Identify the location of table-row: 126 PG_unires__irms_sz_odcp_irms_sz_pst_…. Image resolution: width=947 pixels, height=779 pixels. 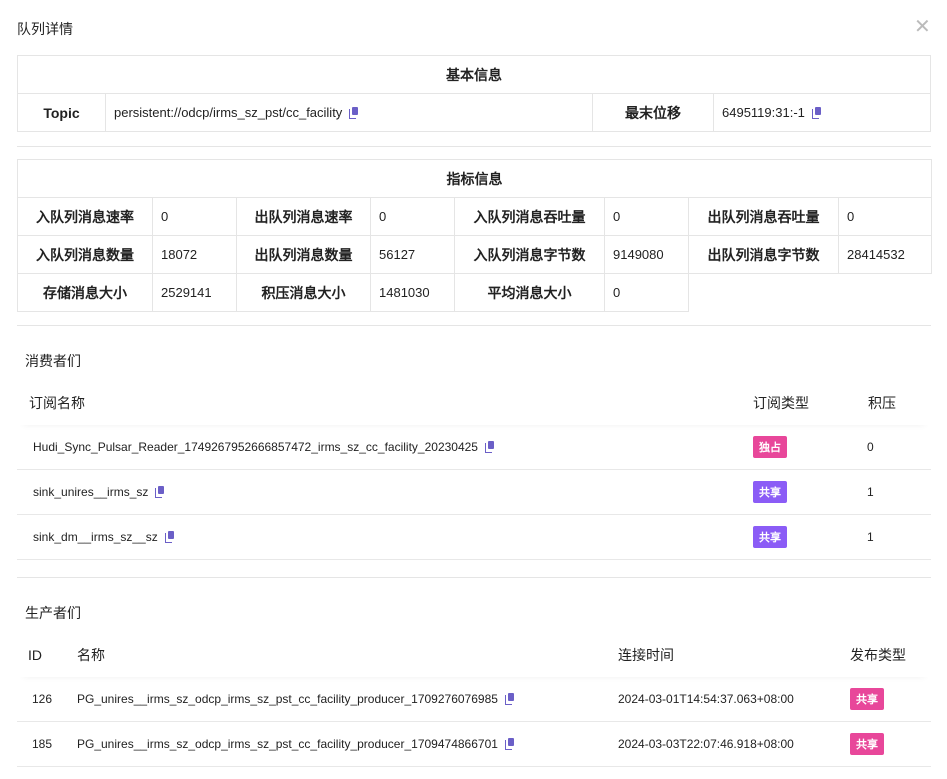
(474, 699).